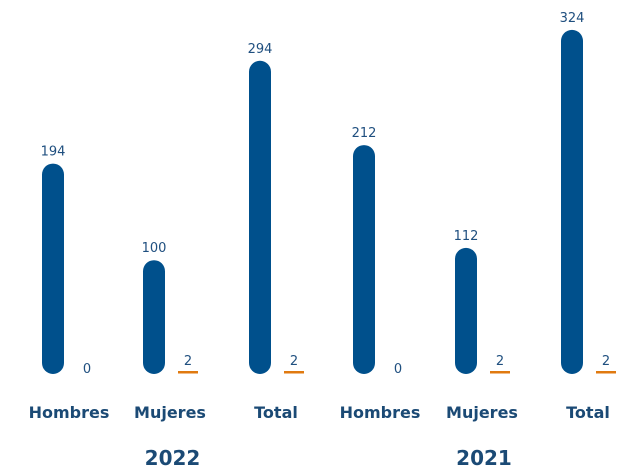 Image resolution: width=626 pixels, height=472 pixels. What do you see at coordinates (380, 412) in the screenshot?
I see `category-label-2021-hombres: Hombres` at bounding box center [380, 412].